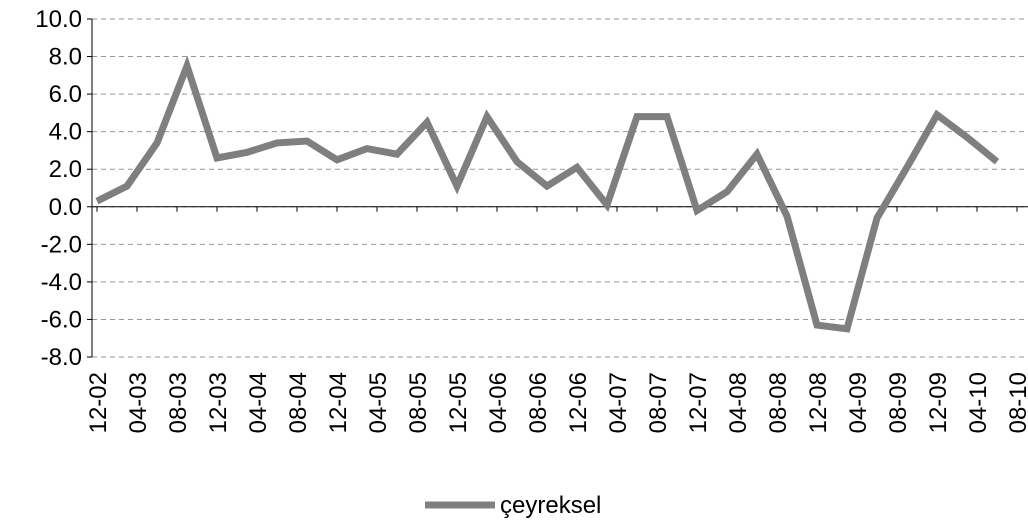 The height and width of the screenshot is (528, 1028). Describe the element at coordinates (458, 402) in the screenshot. I see `x-tick-label: 12-05` at that location.